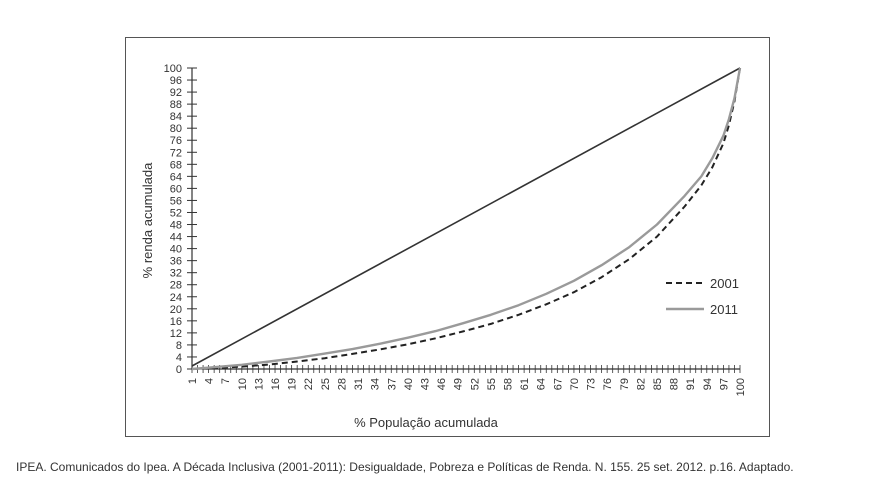  I want to click on x-tick-label: 52, so click(475, 384).